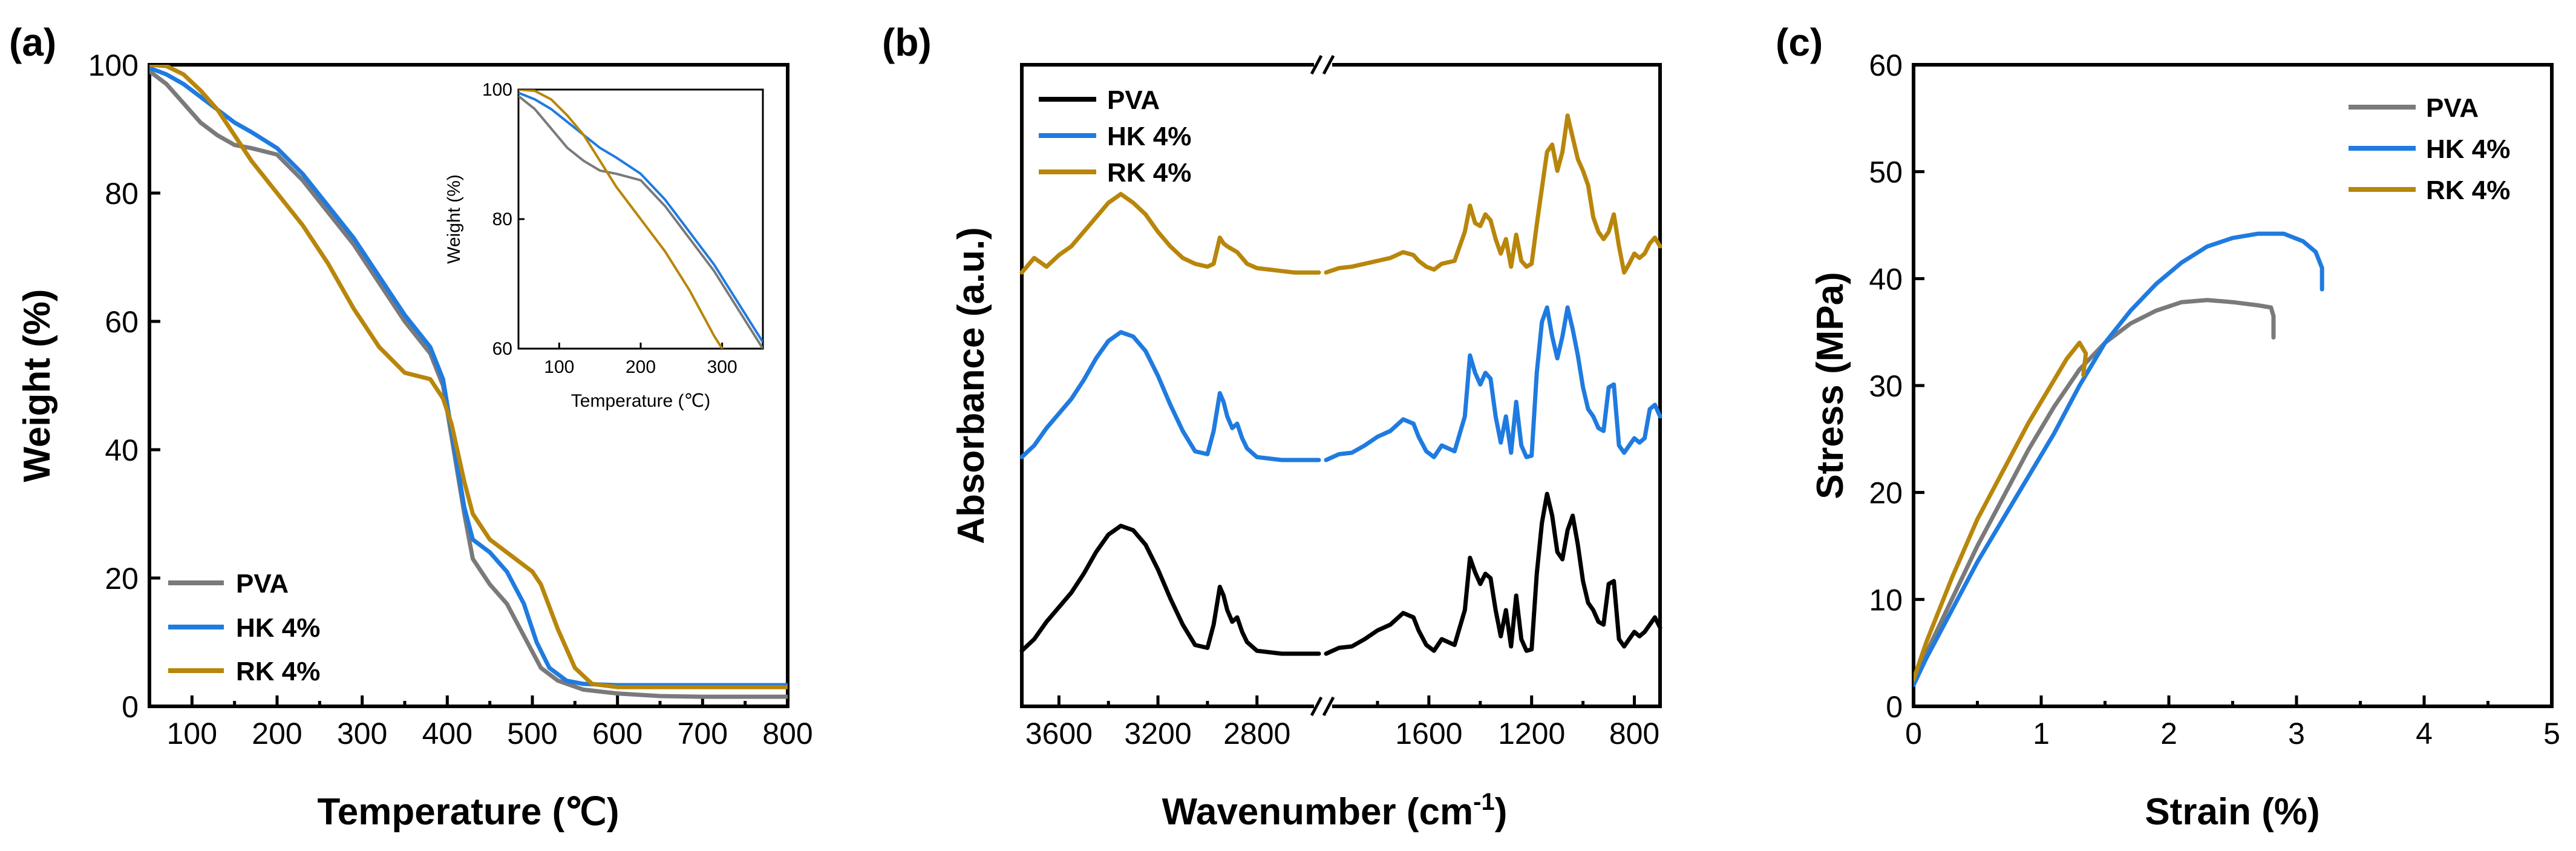  Describe the element at coordinates (1170, 233) in the screenshot. I see `spectrum-rk-4--segment-1` at that location.